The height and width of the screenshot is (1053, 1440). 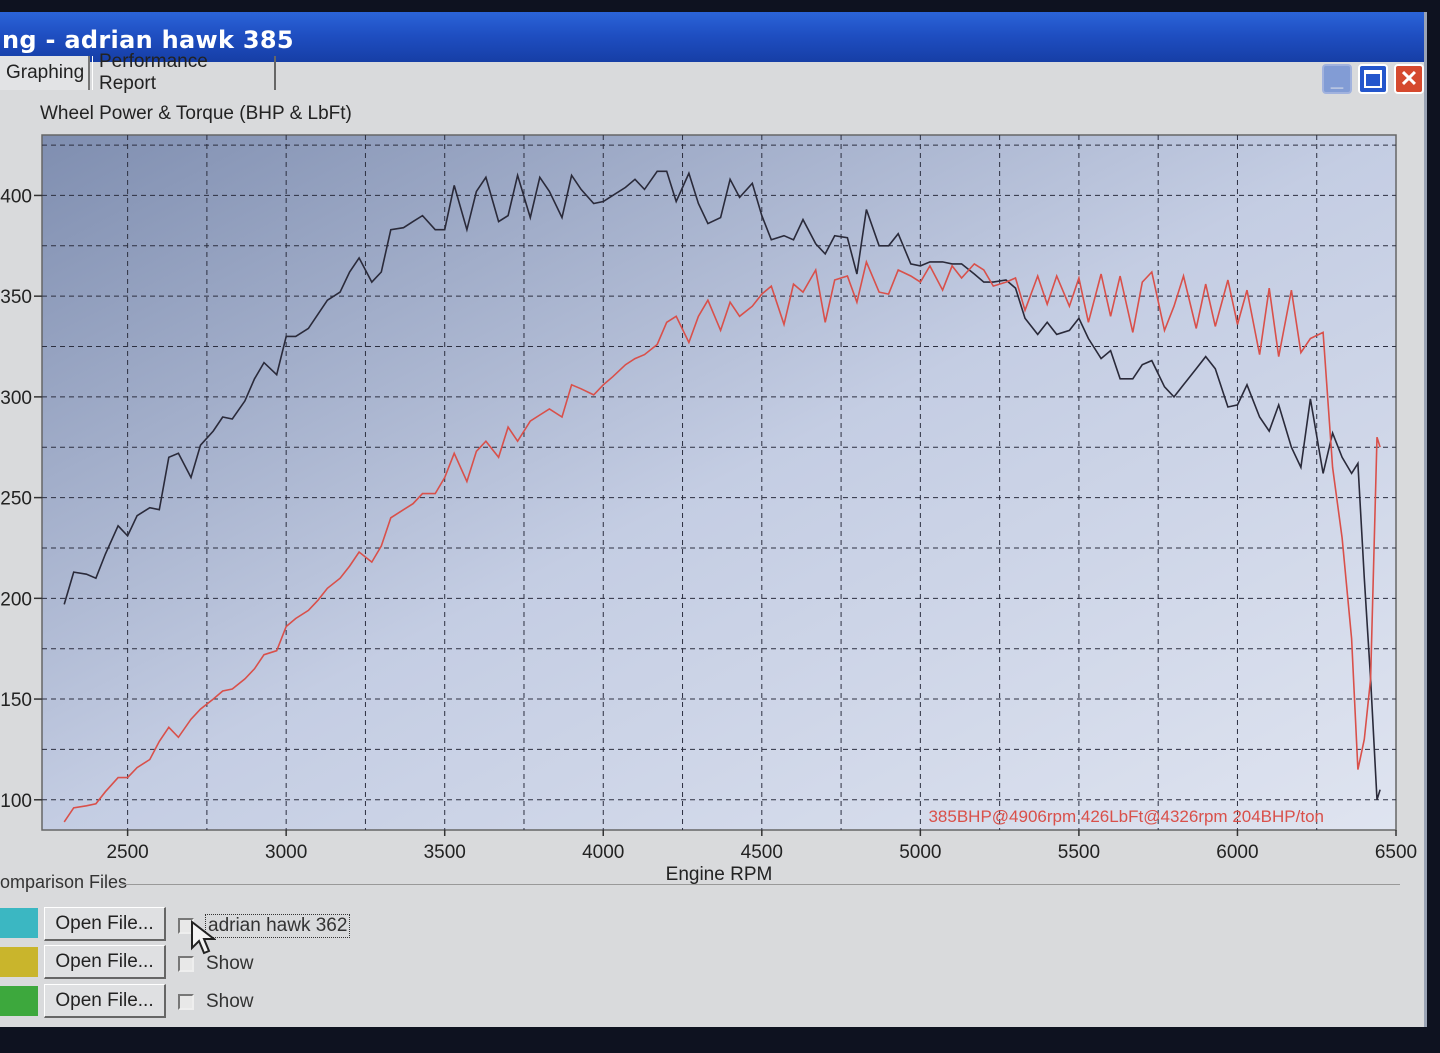 What do you see at coordinates (184, 72) in the screenshot?
I see `tab-performance-report: Performance Report` at bounding box center [184, 72].